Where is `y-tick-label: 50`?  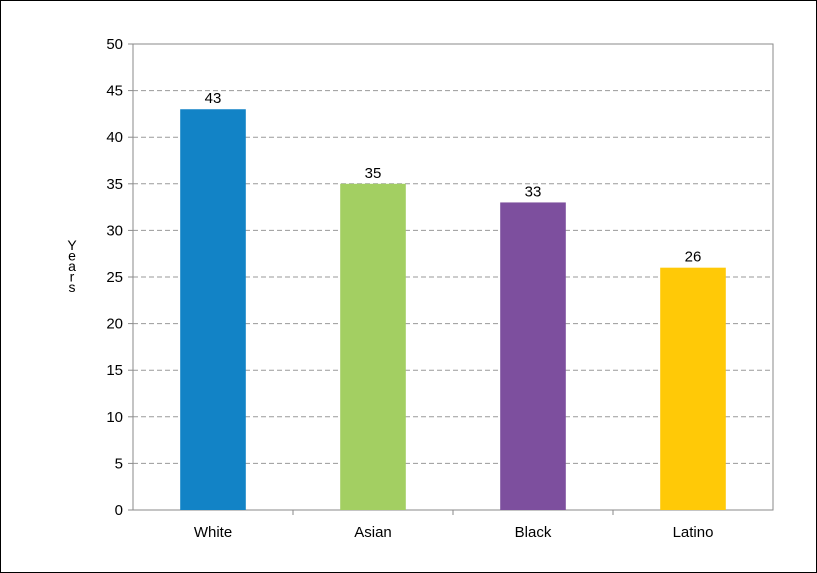 y-tick-label: 50 is located at coordinates (114, 44).